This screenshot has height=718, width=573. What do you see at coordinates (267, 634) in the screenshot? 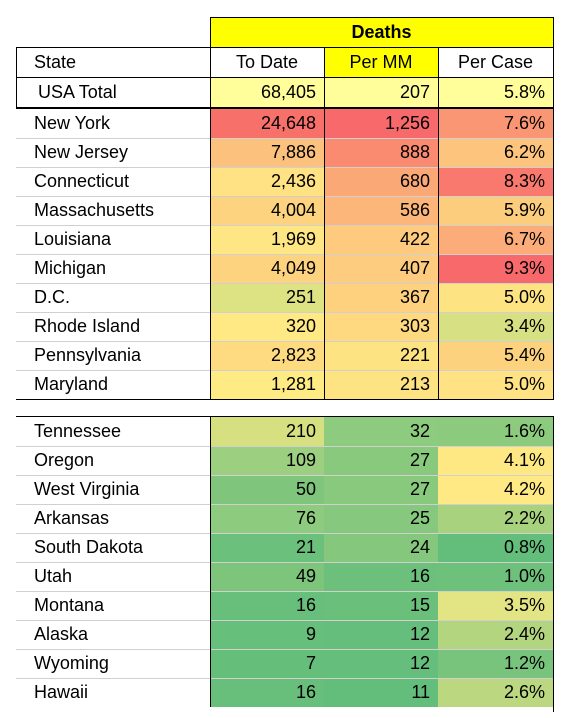
I see `bottom-row-7-to-date: 9` at bounding box center [267, 634].